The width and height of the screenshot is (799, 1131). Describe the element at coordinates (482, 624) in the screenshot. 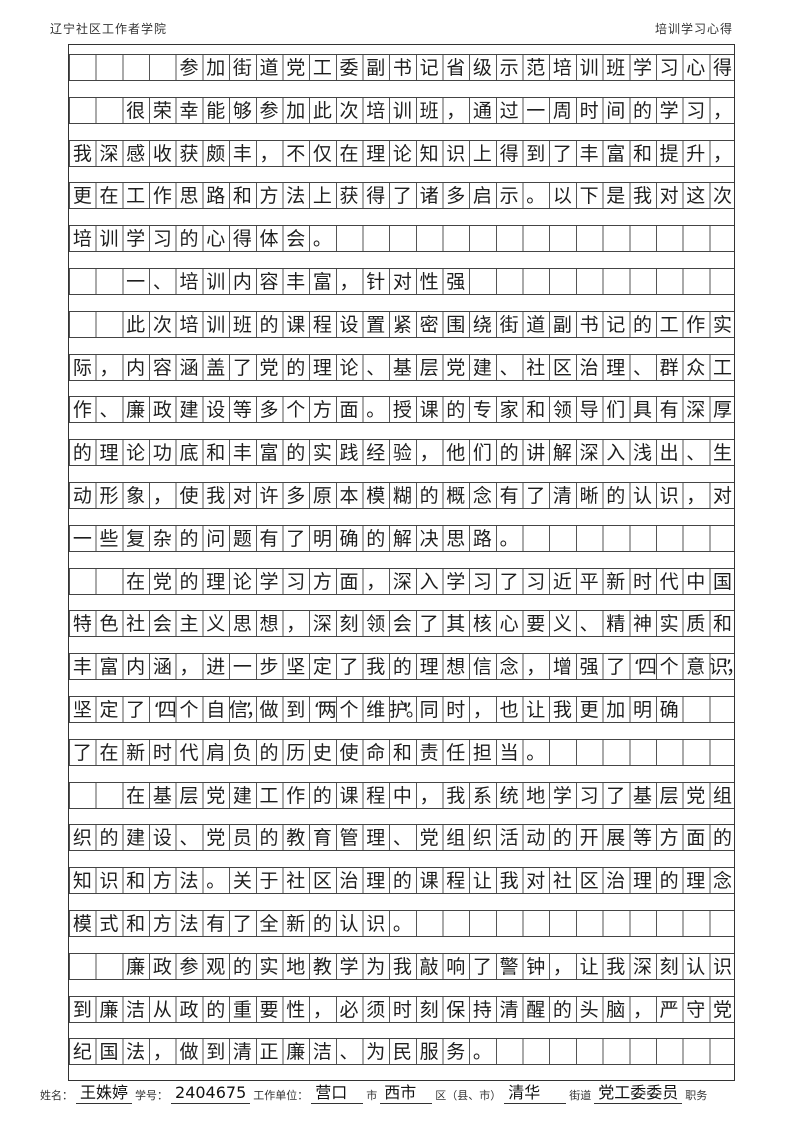

I see `grid-cell: 核` at that location.